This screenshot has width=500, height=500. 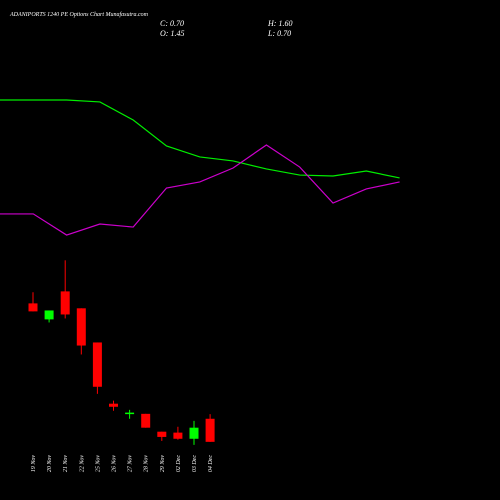 What do you see at coordinates (279, 23) in the screenshot?
I see `ohlc-info: H: 1.60` at bounding box center [279, 23].